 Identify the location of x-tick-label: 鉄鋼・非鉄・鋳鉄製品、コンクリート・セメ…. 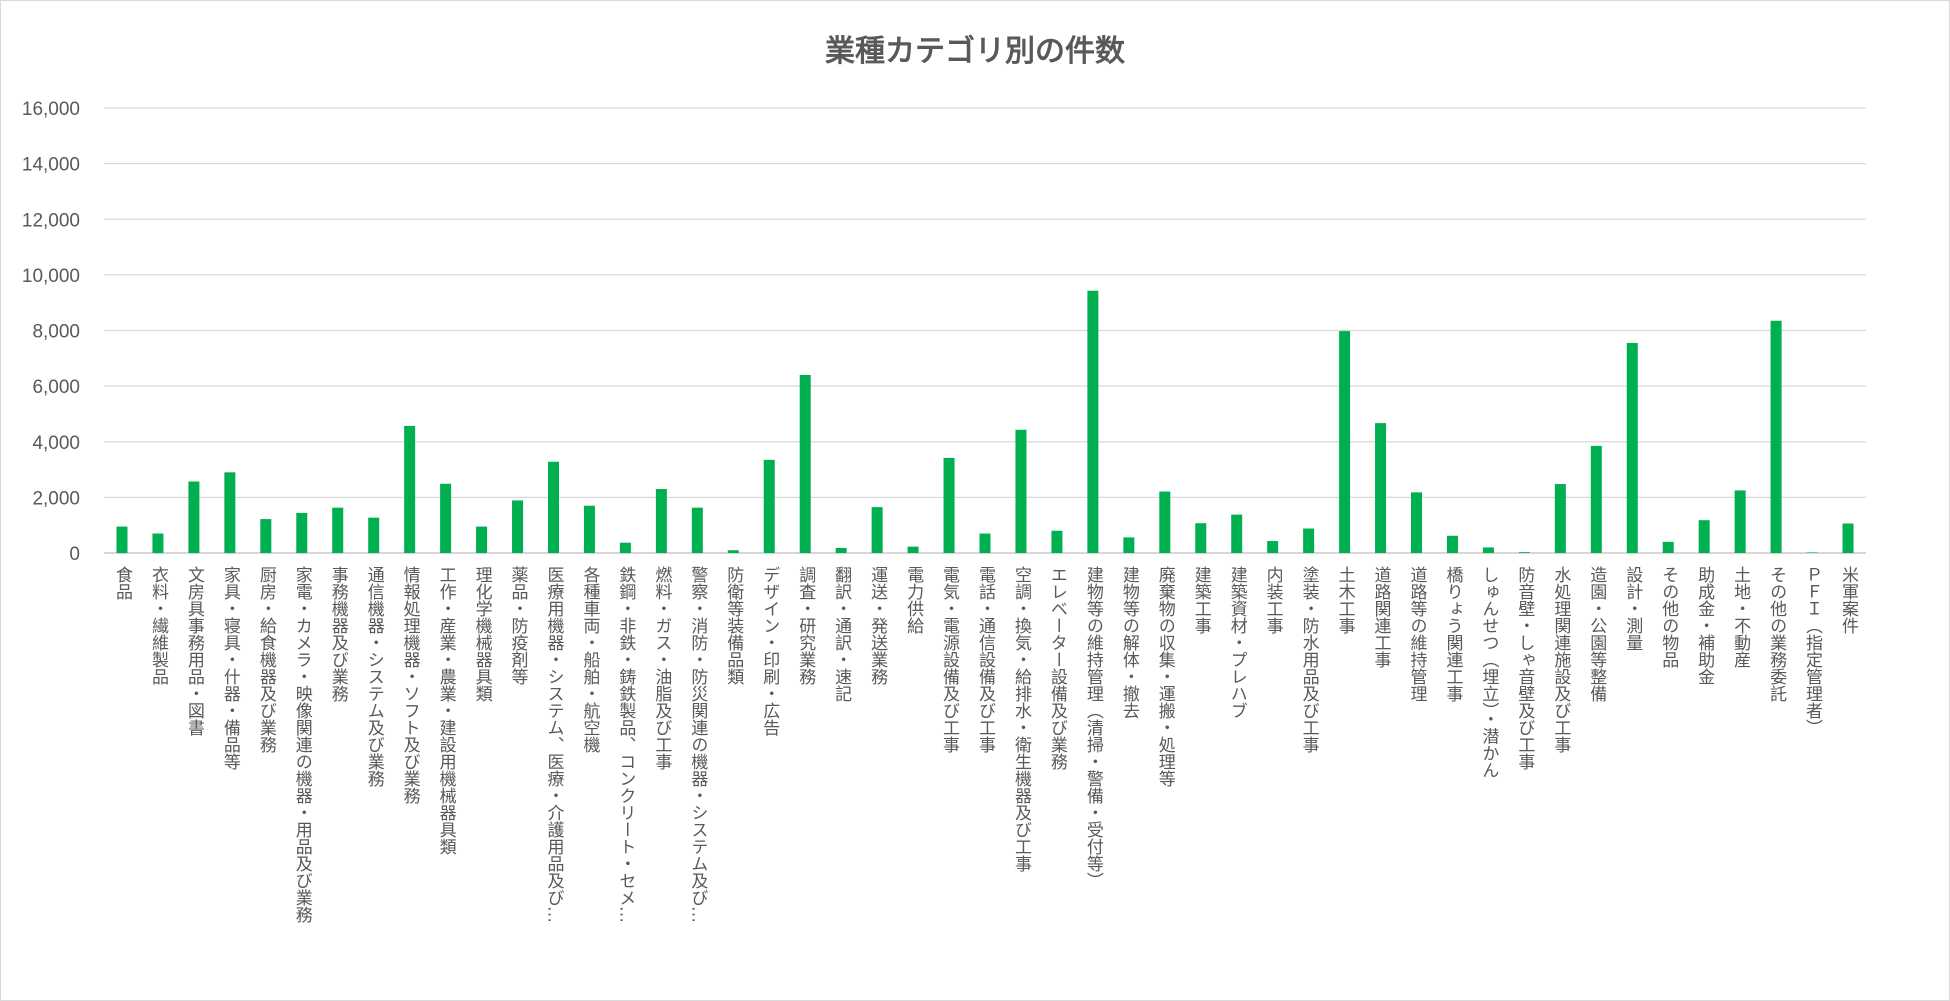
(625, 744).